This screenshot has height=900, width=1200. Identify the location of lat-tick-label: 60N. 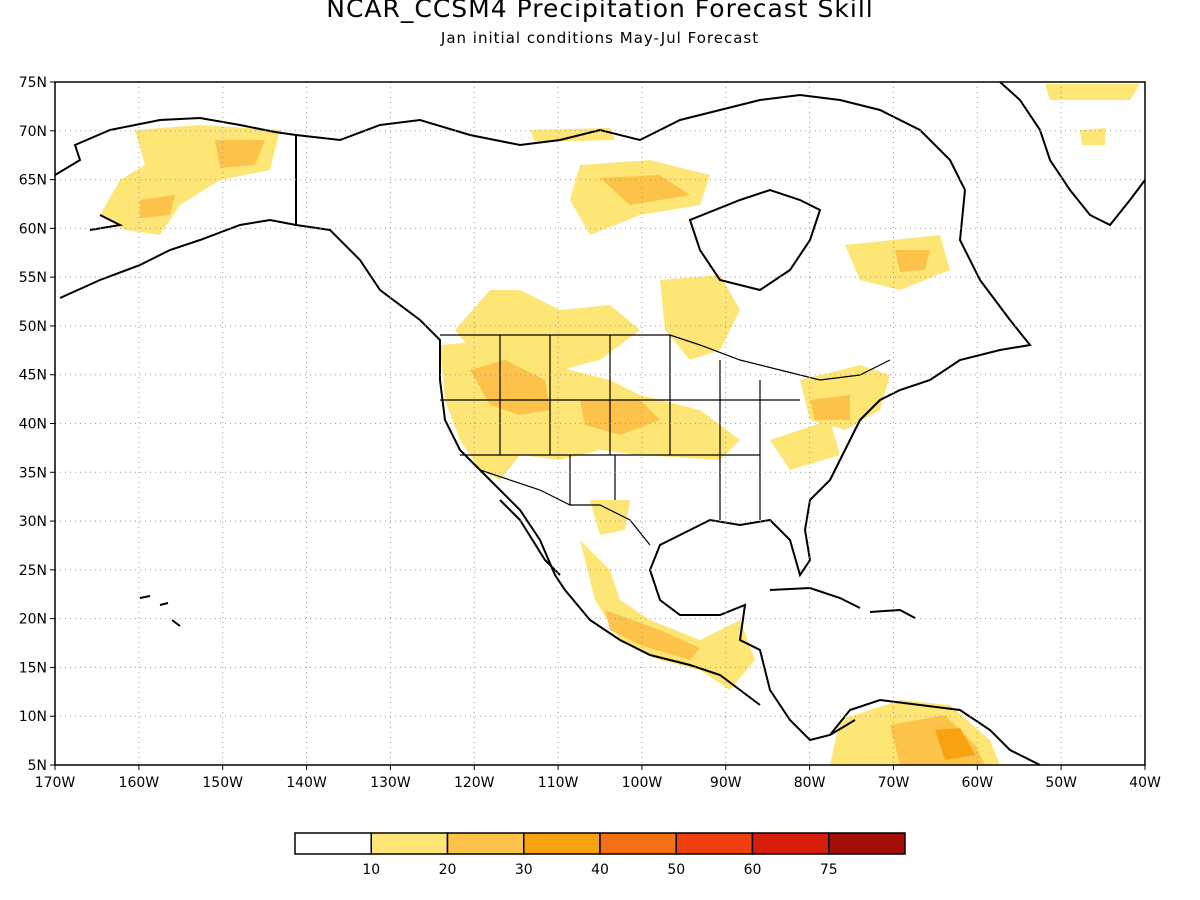
(33, 229).